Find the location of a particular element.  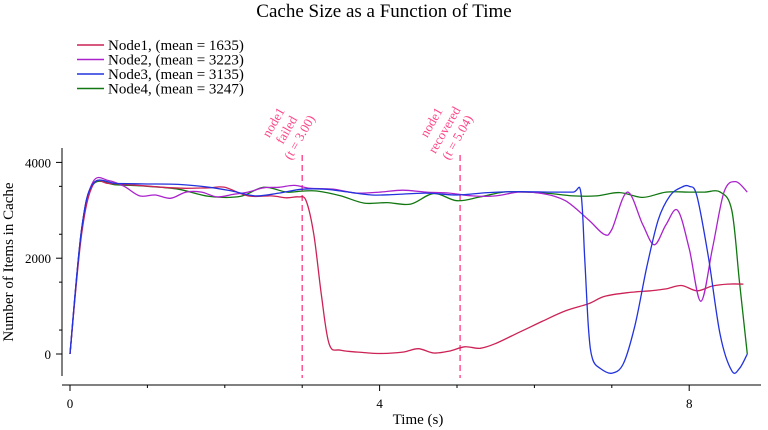

x-tick-label: 0 is located at coordinates (70, 403).